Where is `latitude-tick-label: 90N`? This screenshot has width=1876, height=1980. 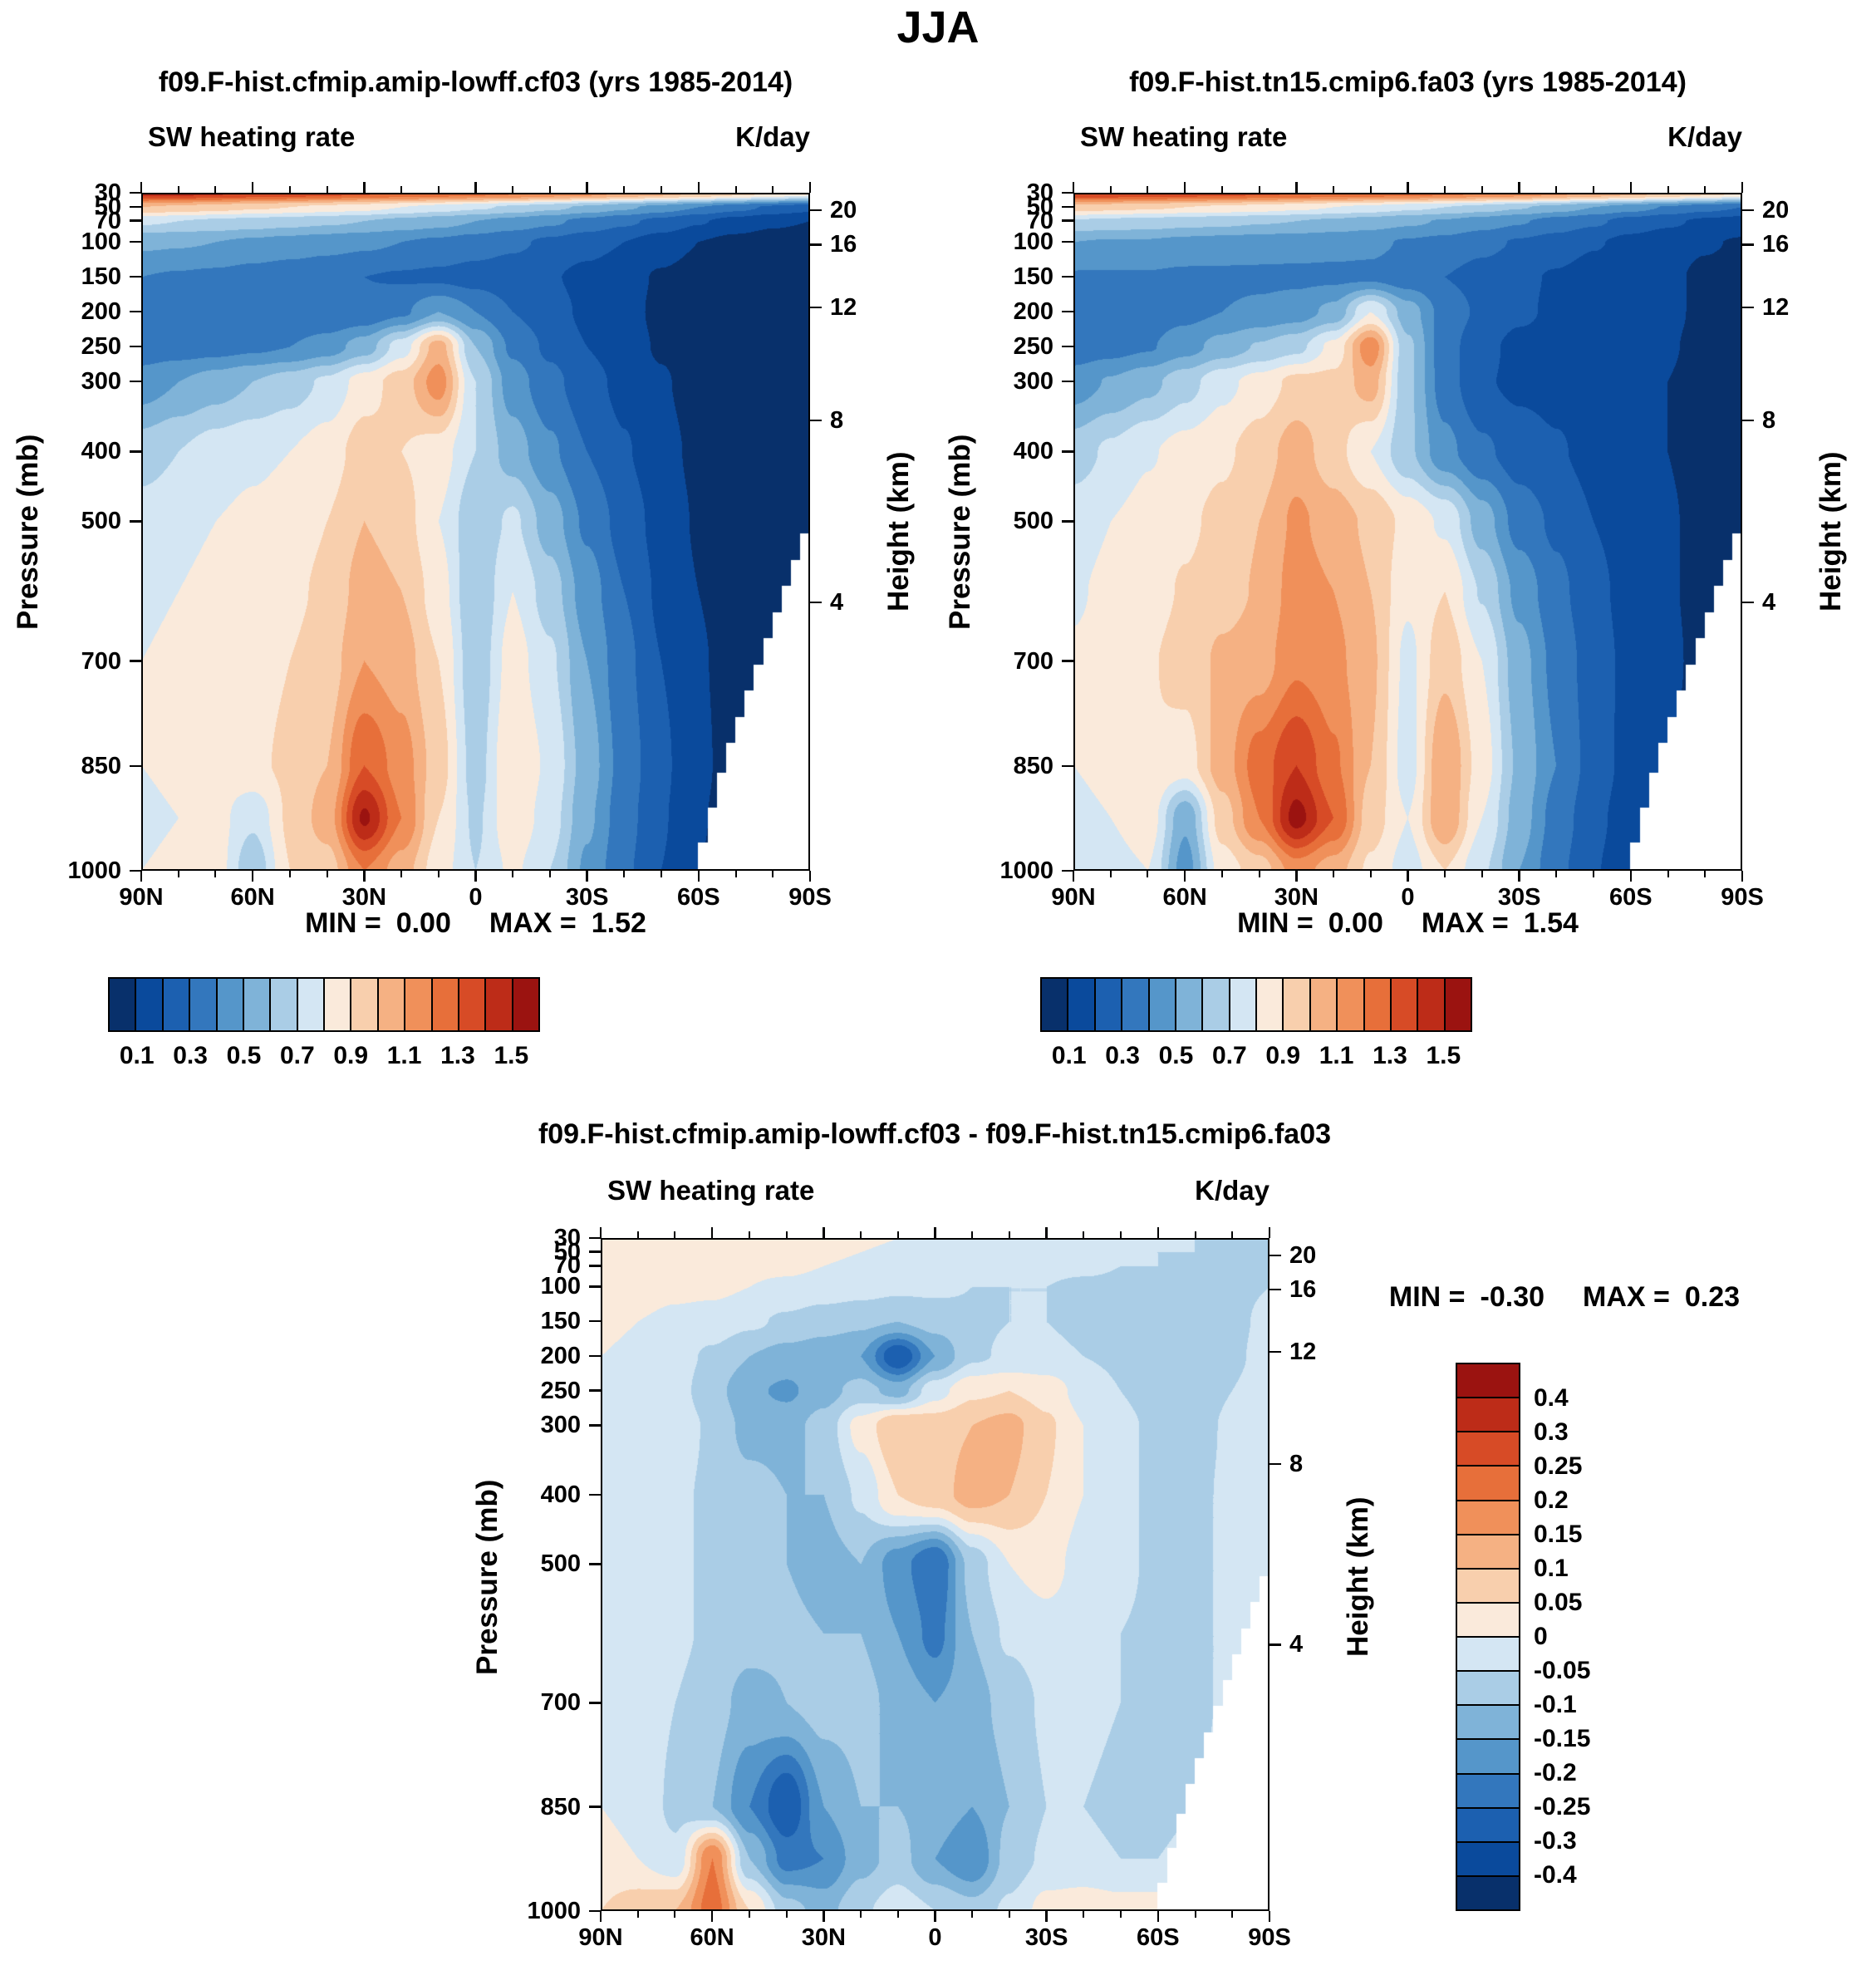 latitude-tick-label: 90N is located at coordinates (141, 897).